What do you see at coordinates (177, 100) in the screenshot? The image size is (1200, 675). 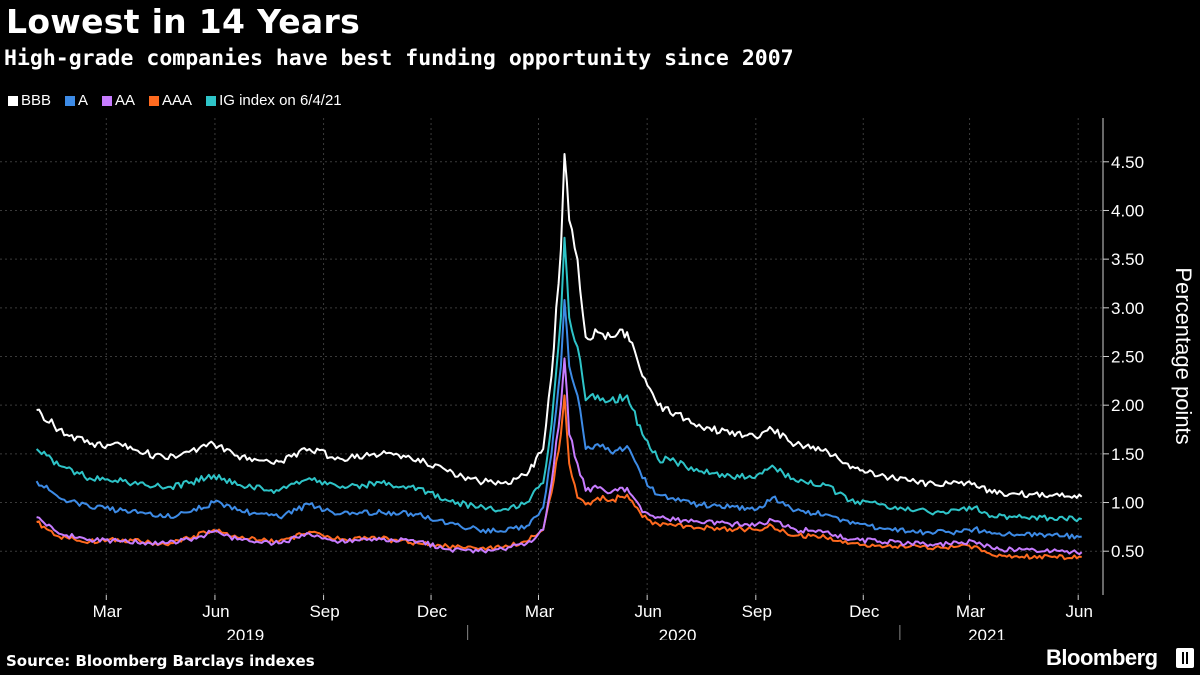 I see `legend-label: AAA` at bounding box center [177, 100].